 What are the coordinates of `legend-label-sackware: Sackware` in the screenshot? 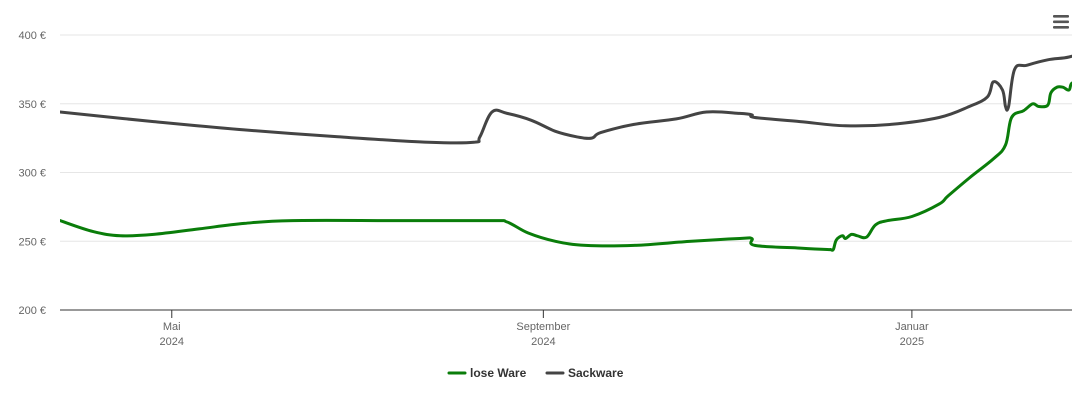 It's located at (596, 373).